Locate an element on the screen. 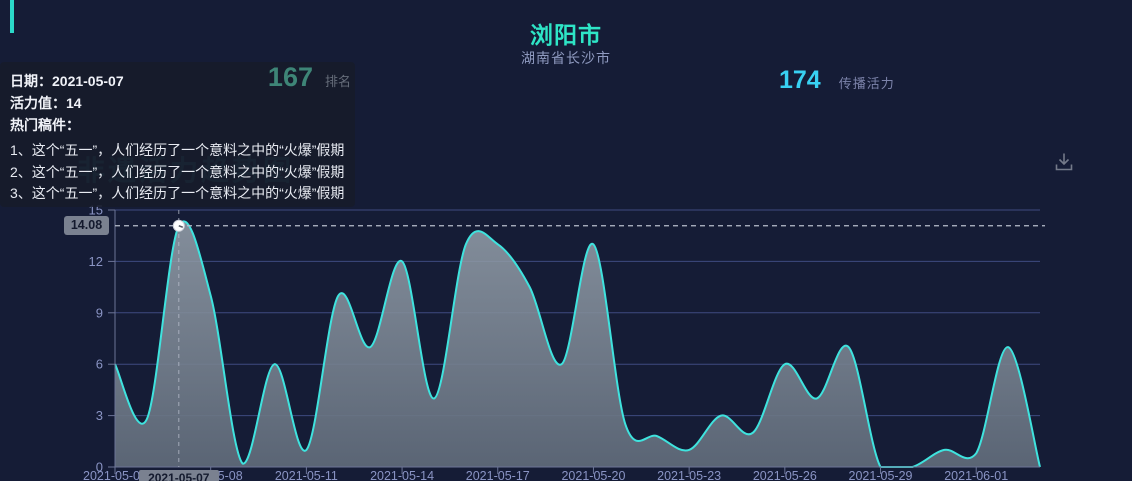 Image resolution: width=1132 pixels, height=481 pixels. spread-vitality-stat: 174 传播活力 is located at coordinates (837, 80).